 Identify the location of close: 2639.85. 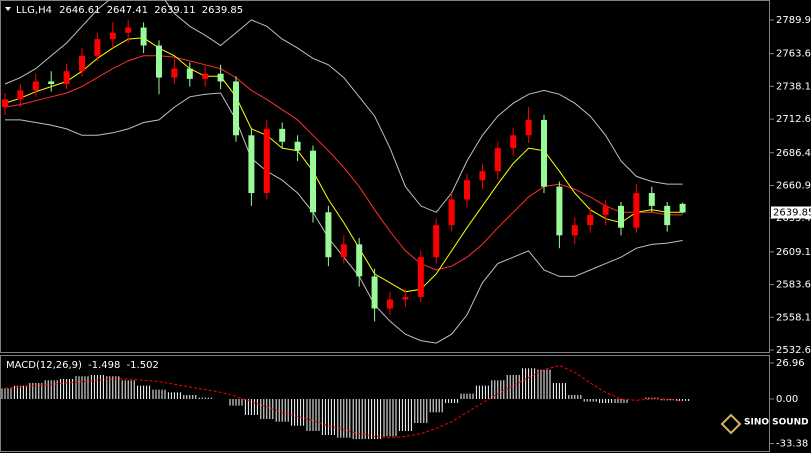
(222, 10).